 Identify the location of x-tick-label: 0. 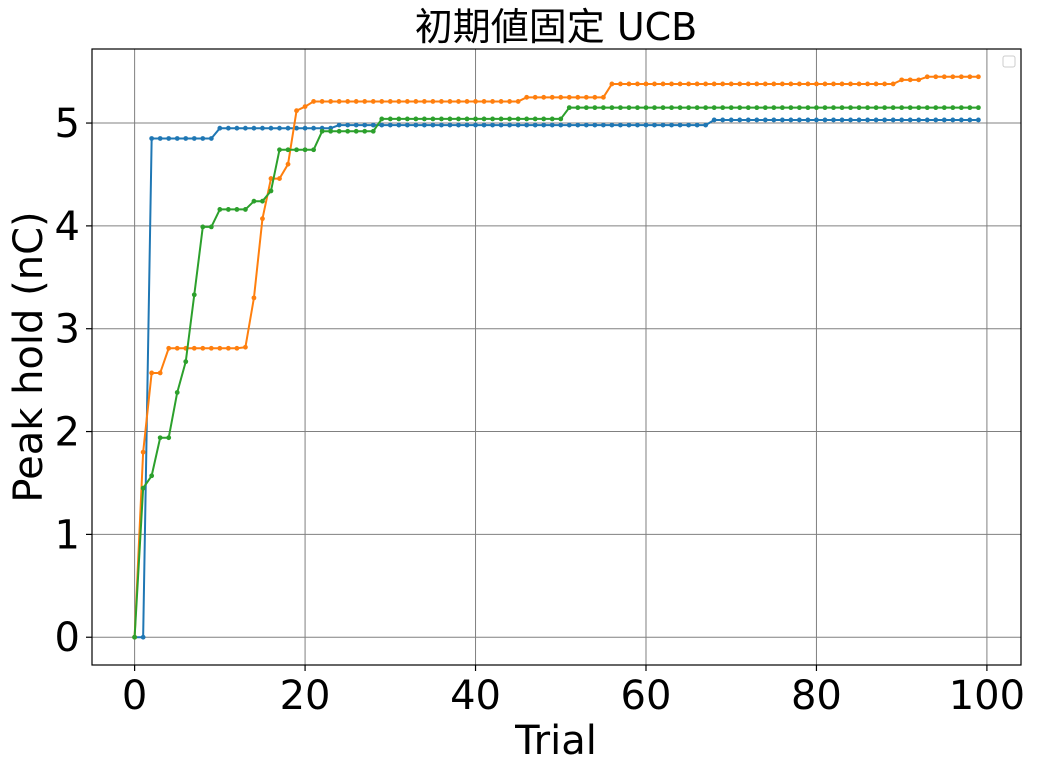
(134, 696).